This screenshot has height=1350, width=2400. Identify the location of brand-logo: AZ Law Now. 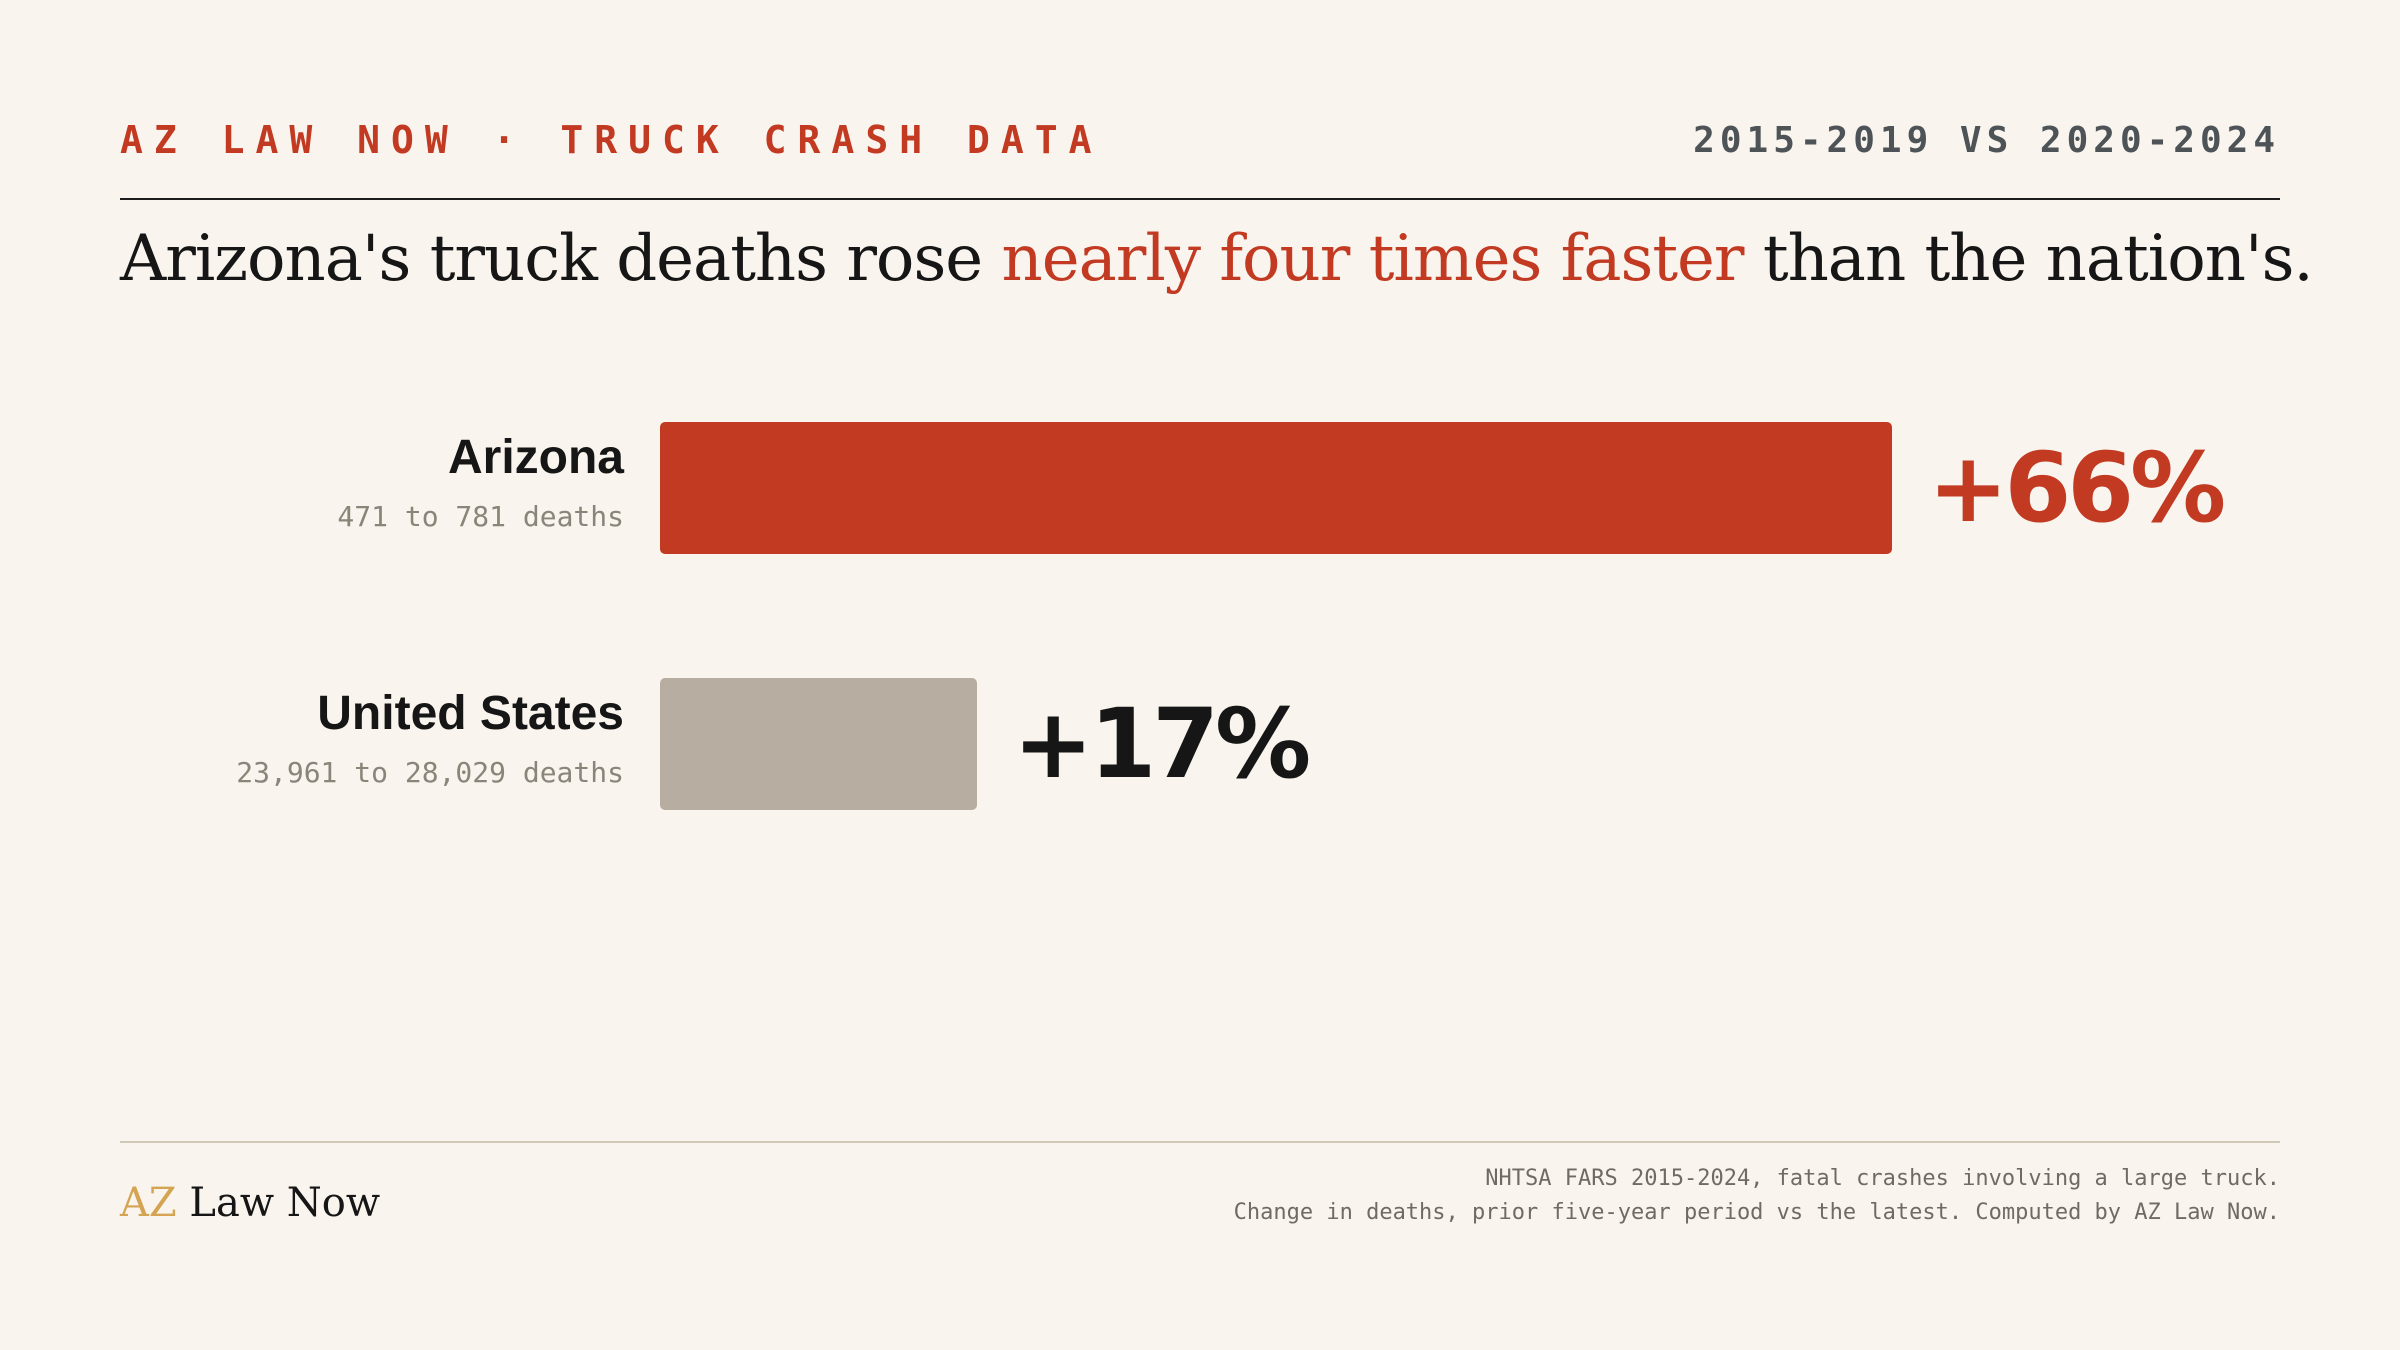
(250, 1203).